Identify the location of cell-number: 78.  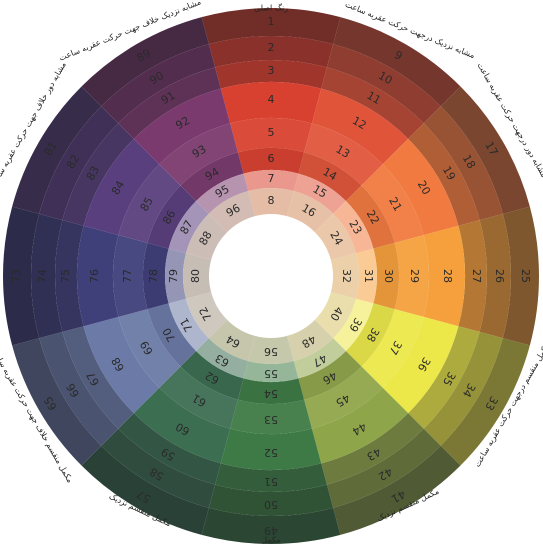
(153, 276).